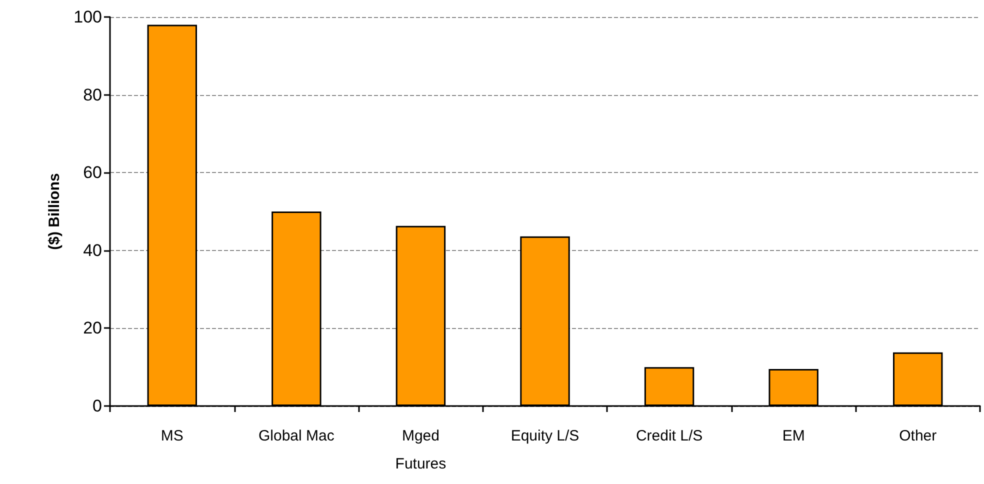 This screenshot has height=484, width=984. What do you see at coordinates (97, 406) in the screenshot?
I see `y-tick-label: 0` at bounding box center [97, 406].